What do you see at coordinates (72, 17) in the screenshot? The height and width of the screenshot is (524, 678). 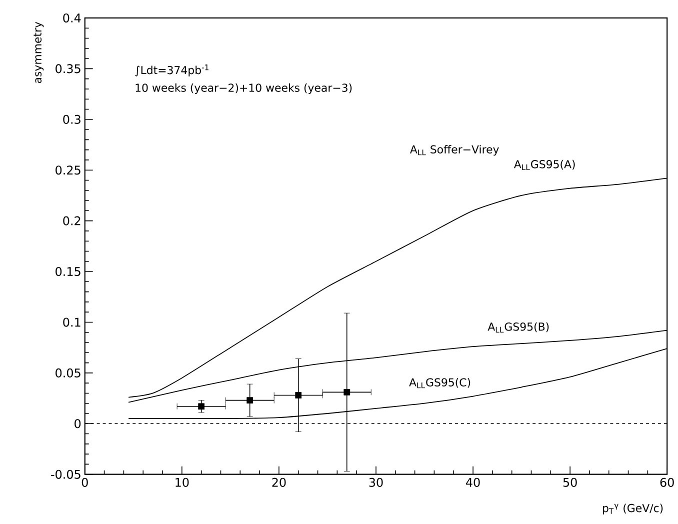 I see `y-tick-label: 0.4` at bounding box center [72, 17].